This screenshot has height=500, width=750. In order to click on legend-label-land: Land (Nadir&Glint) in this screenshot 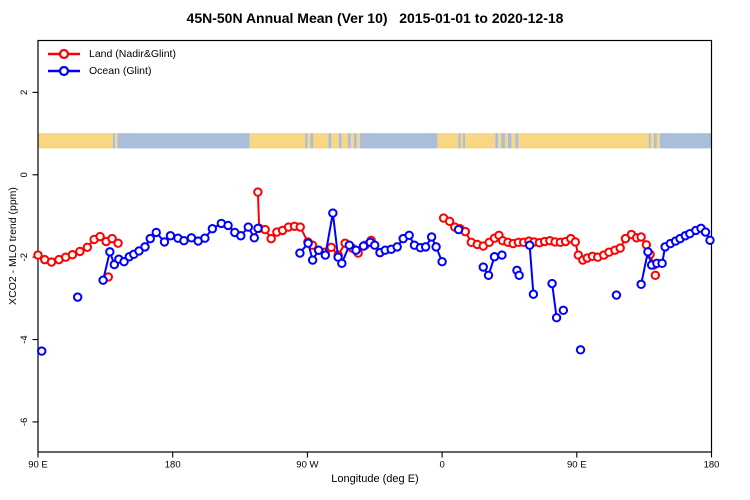, I will do `click(132, 53)`.